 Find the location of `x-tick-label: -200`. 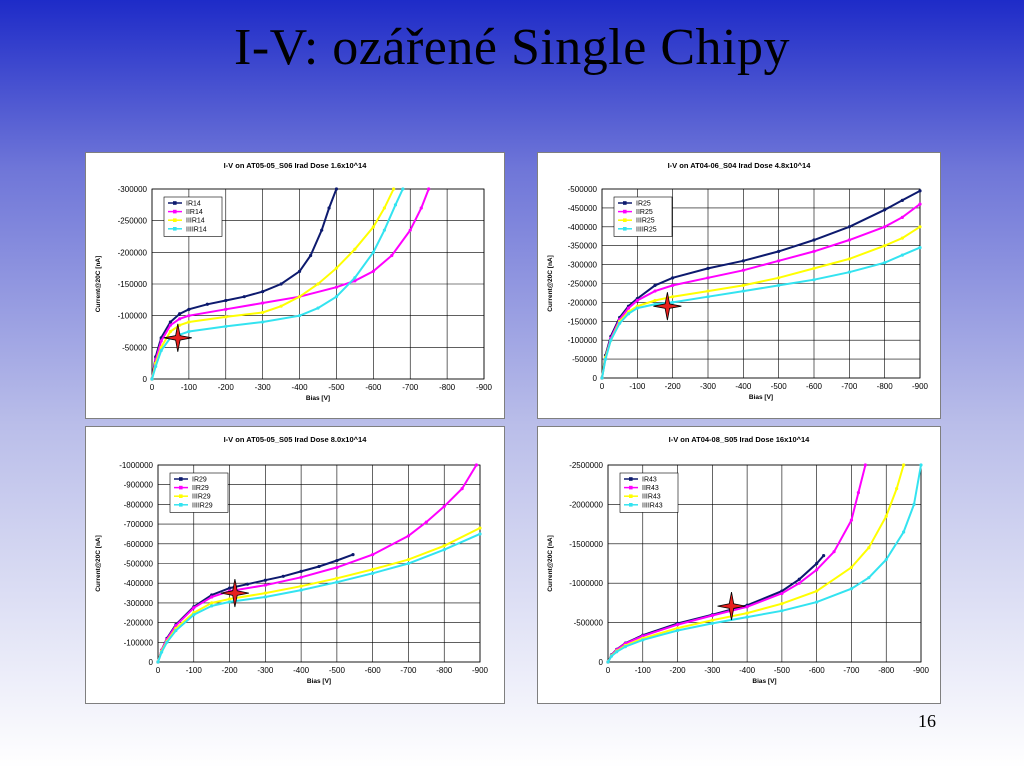

x-tick-label: -200 is located at coordinates (230, 670).